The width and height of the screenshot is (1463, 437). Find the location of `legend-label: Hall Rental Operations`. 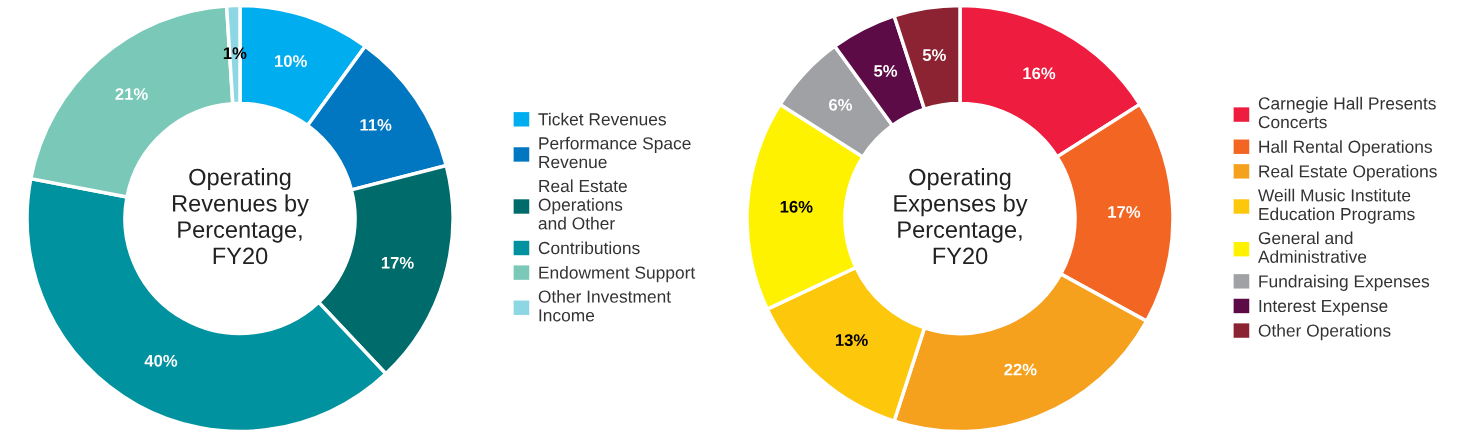

legend-label: Hall Rental Operations is located at coordinates (1345, 148).